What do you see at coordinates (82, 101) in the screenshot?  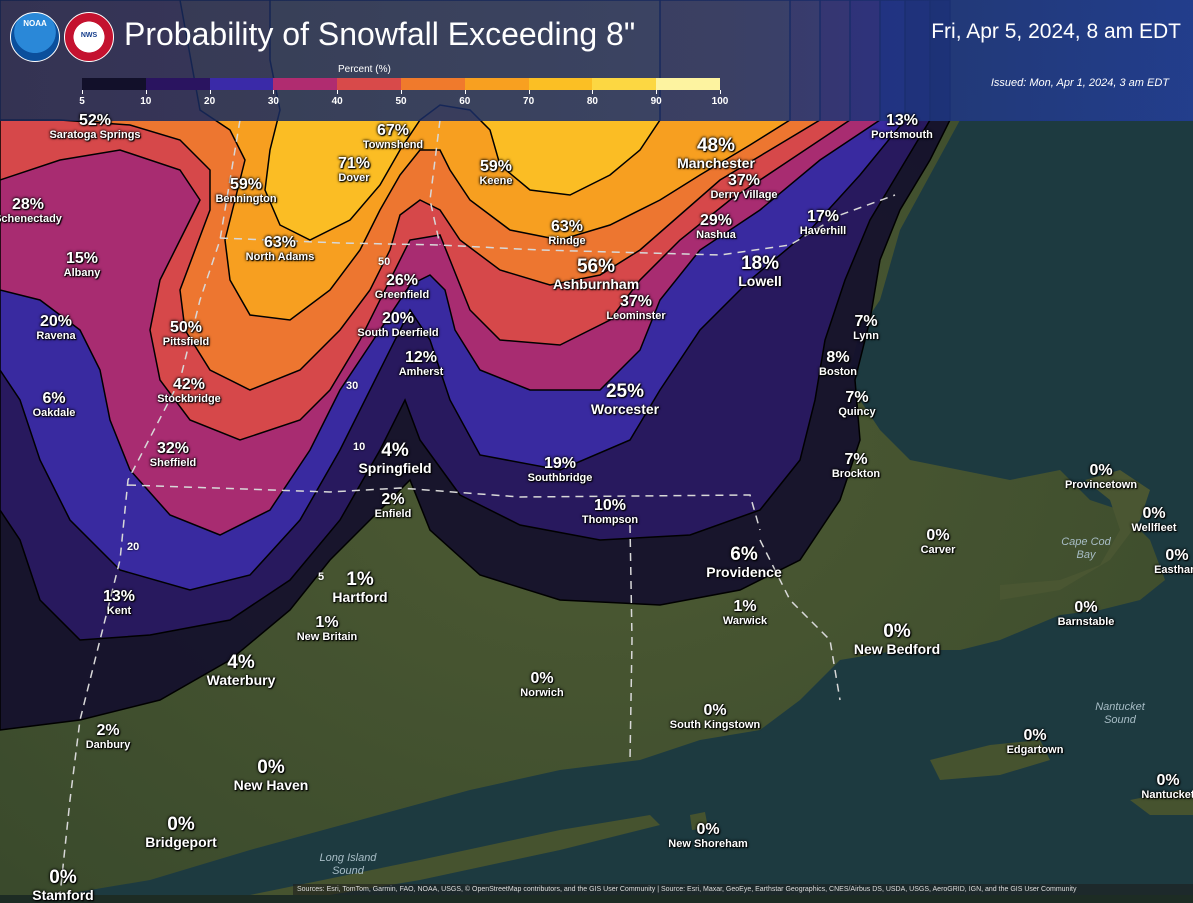 I see `legend-tick-label: 5` at bounding box center [82, 101].